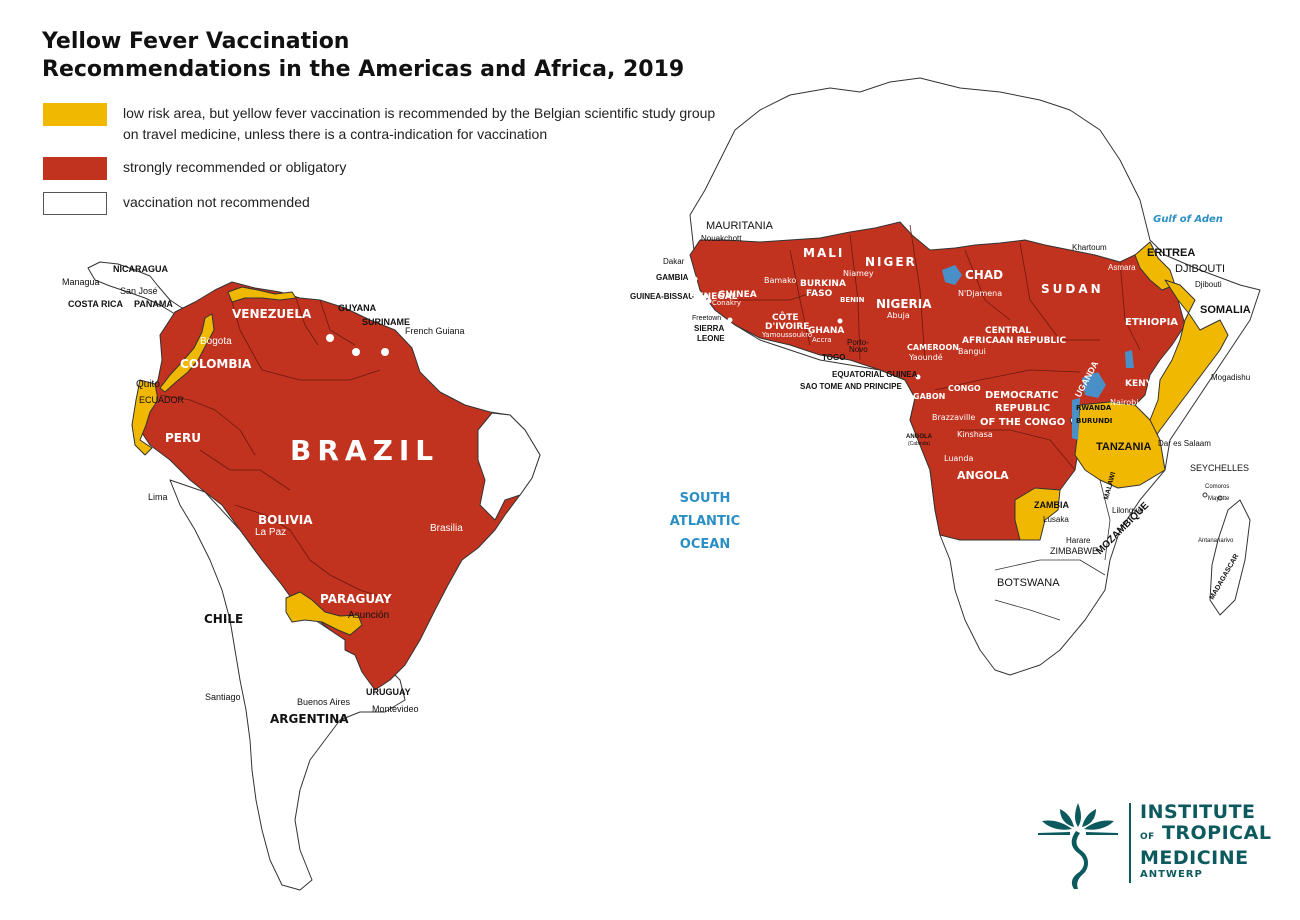 The image size is (1300, 920). What do you see at coordinates (1188, 219) in the screenshot?
I see `label-gulf-of-aden: Gulf of Aden` at bounding box center [1188, 219].